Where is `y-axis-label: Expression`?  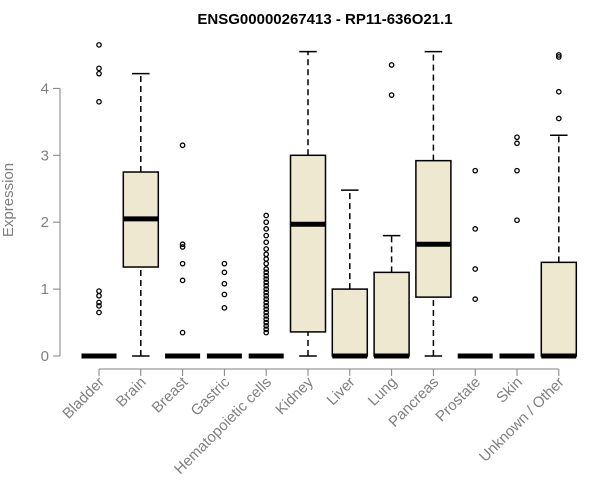 y-axis-label: Expression is located at coordinates (8, 200).